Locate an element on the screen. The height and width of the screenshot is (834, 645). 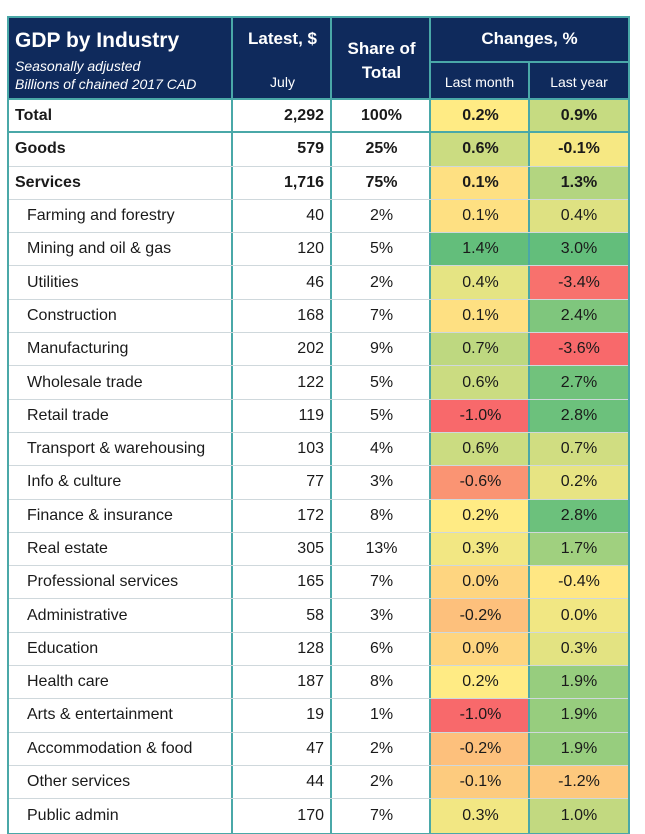
table-row: Arts & entertainment 19 1% -1.0% 1.9% is located at coordinates (318, 716).